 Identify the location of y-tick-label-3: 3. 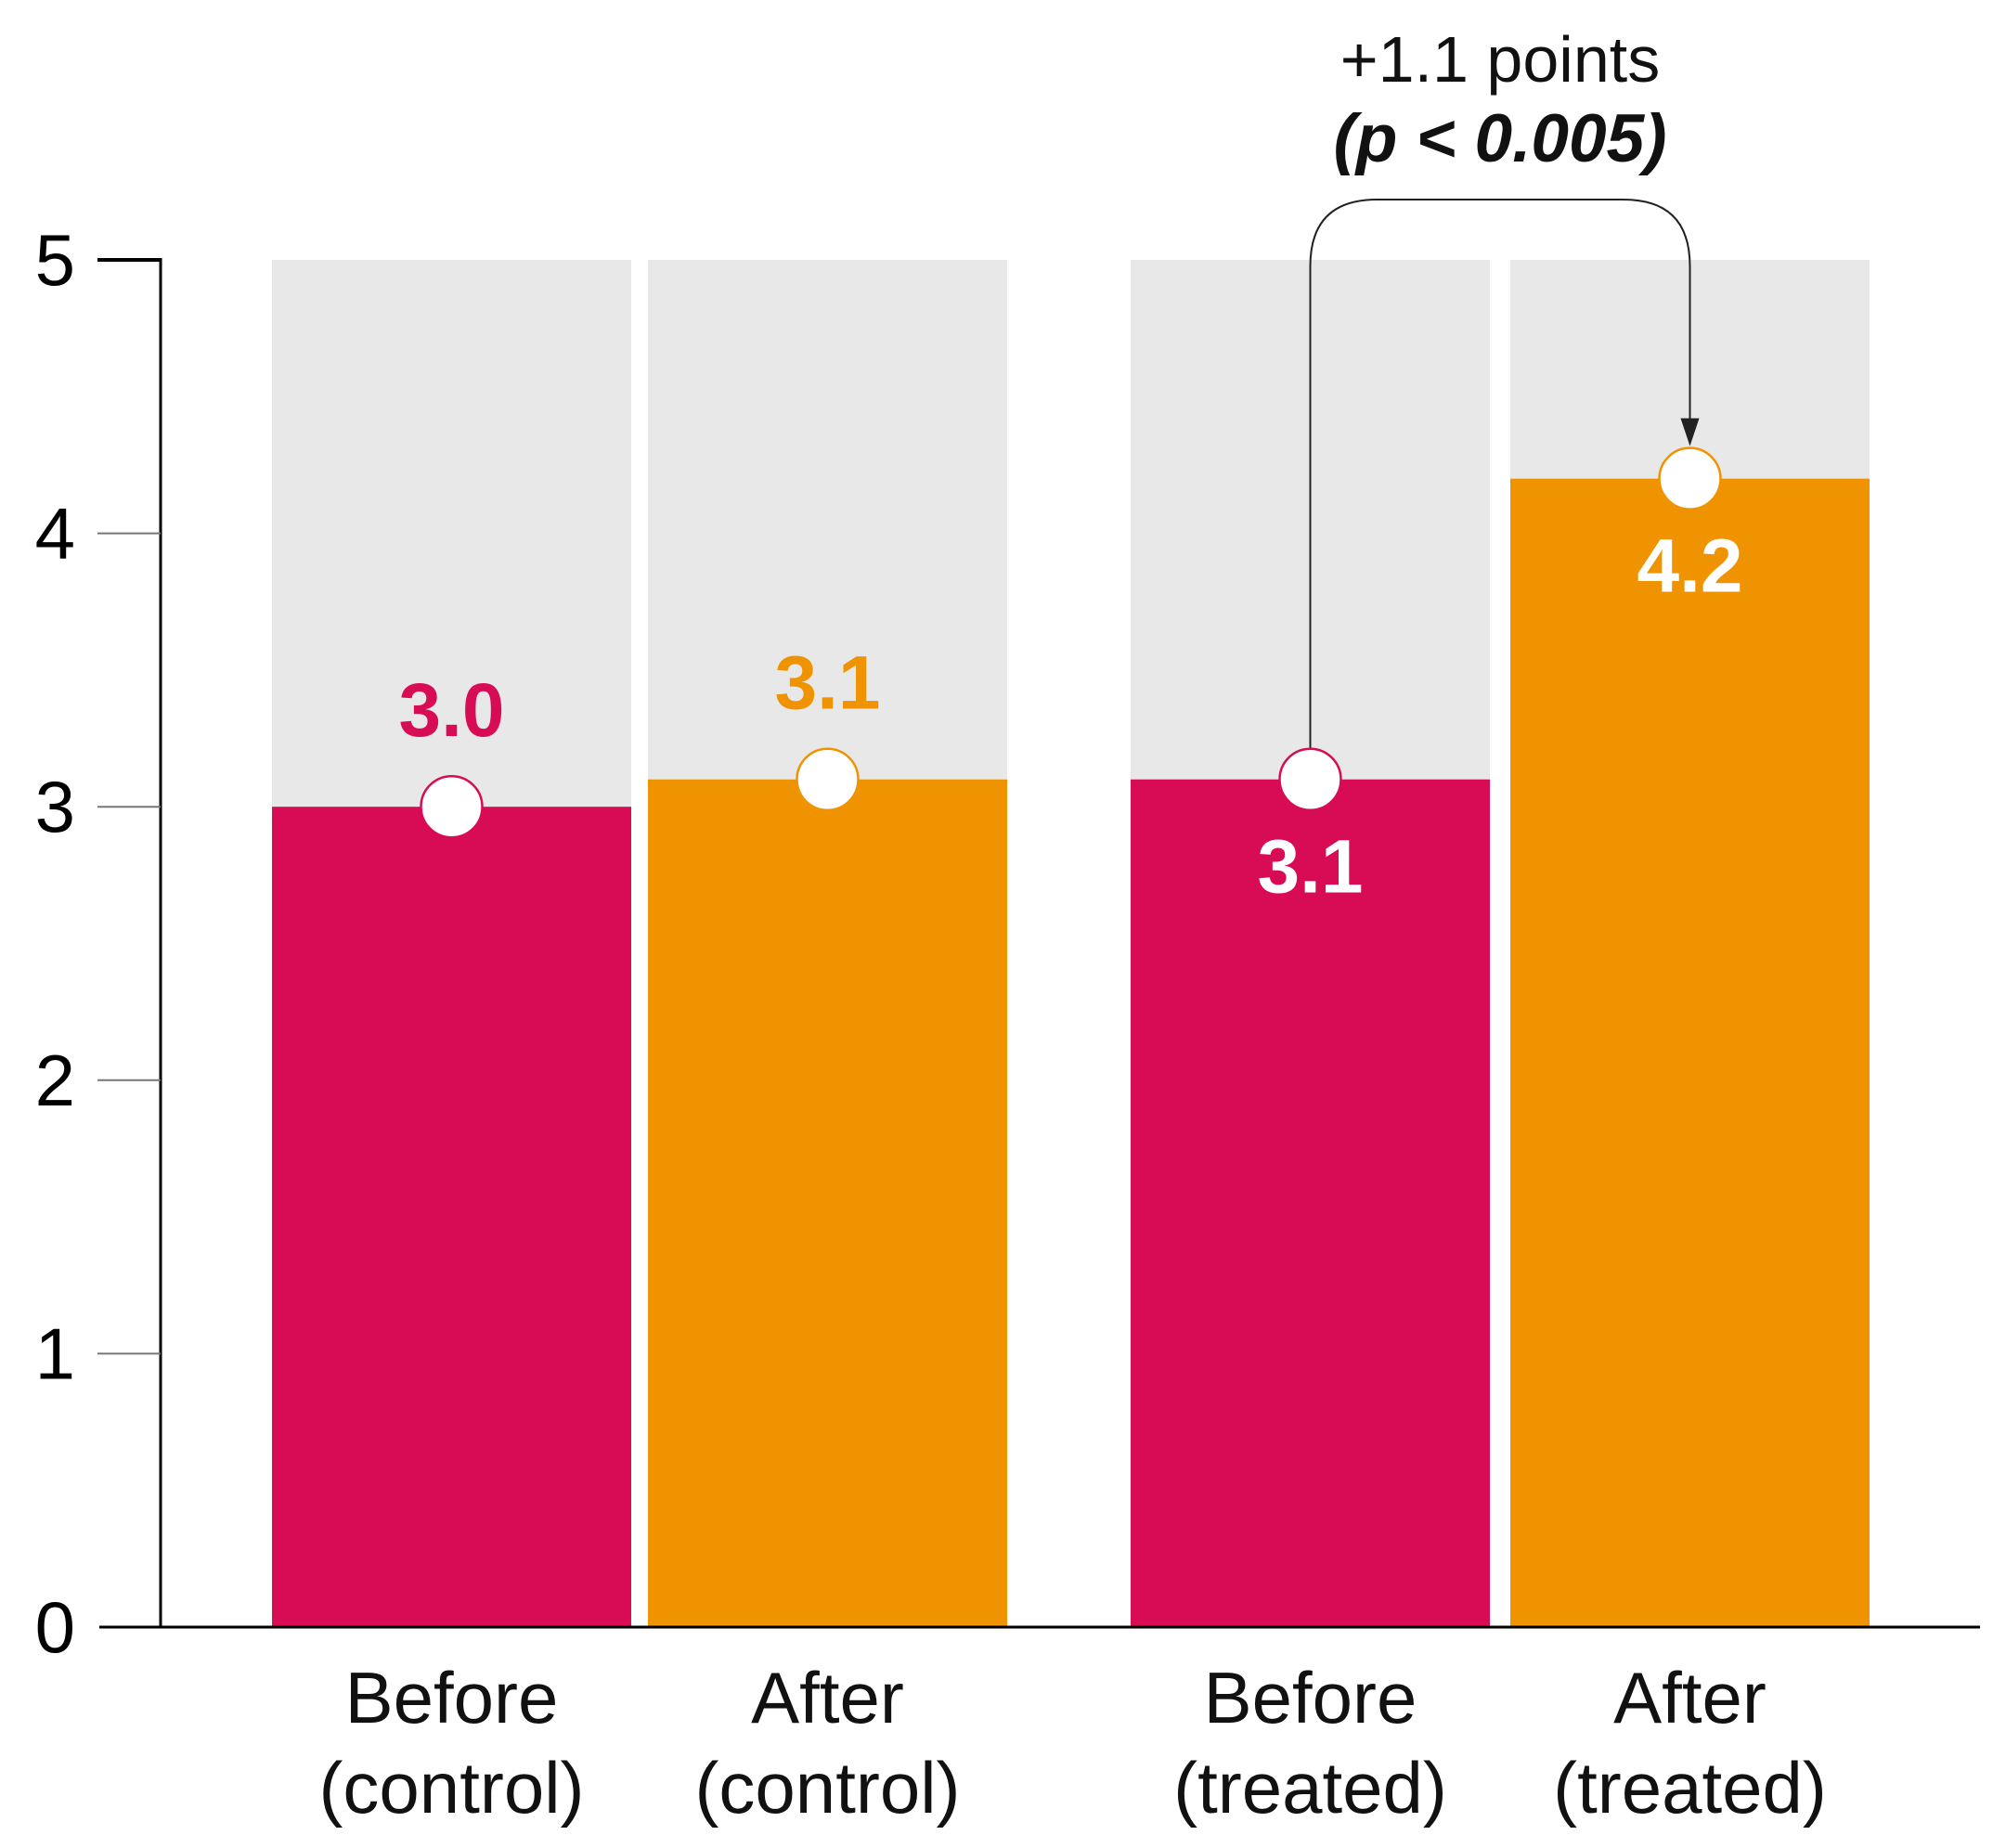
(55, 806).